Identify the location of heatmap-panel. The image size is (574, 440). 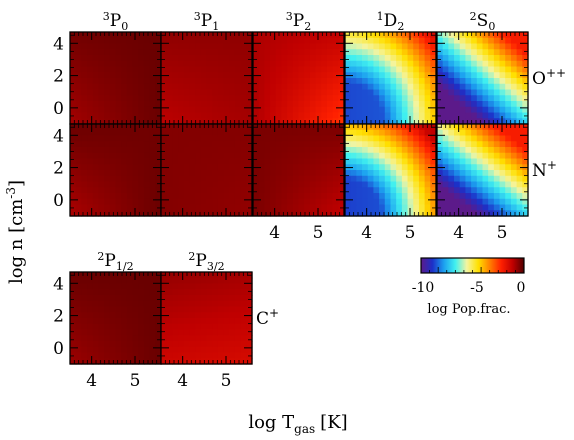
(206, 318).